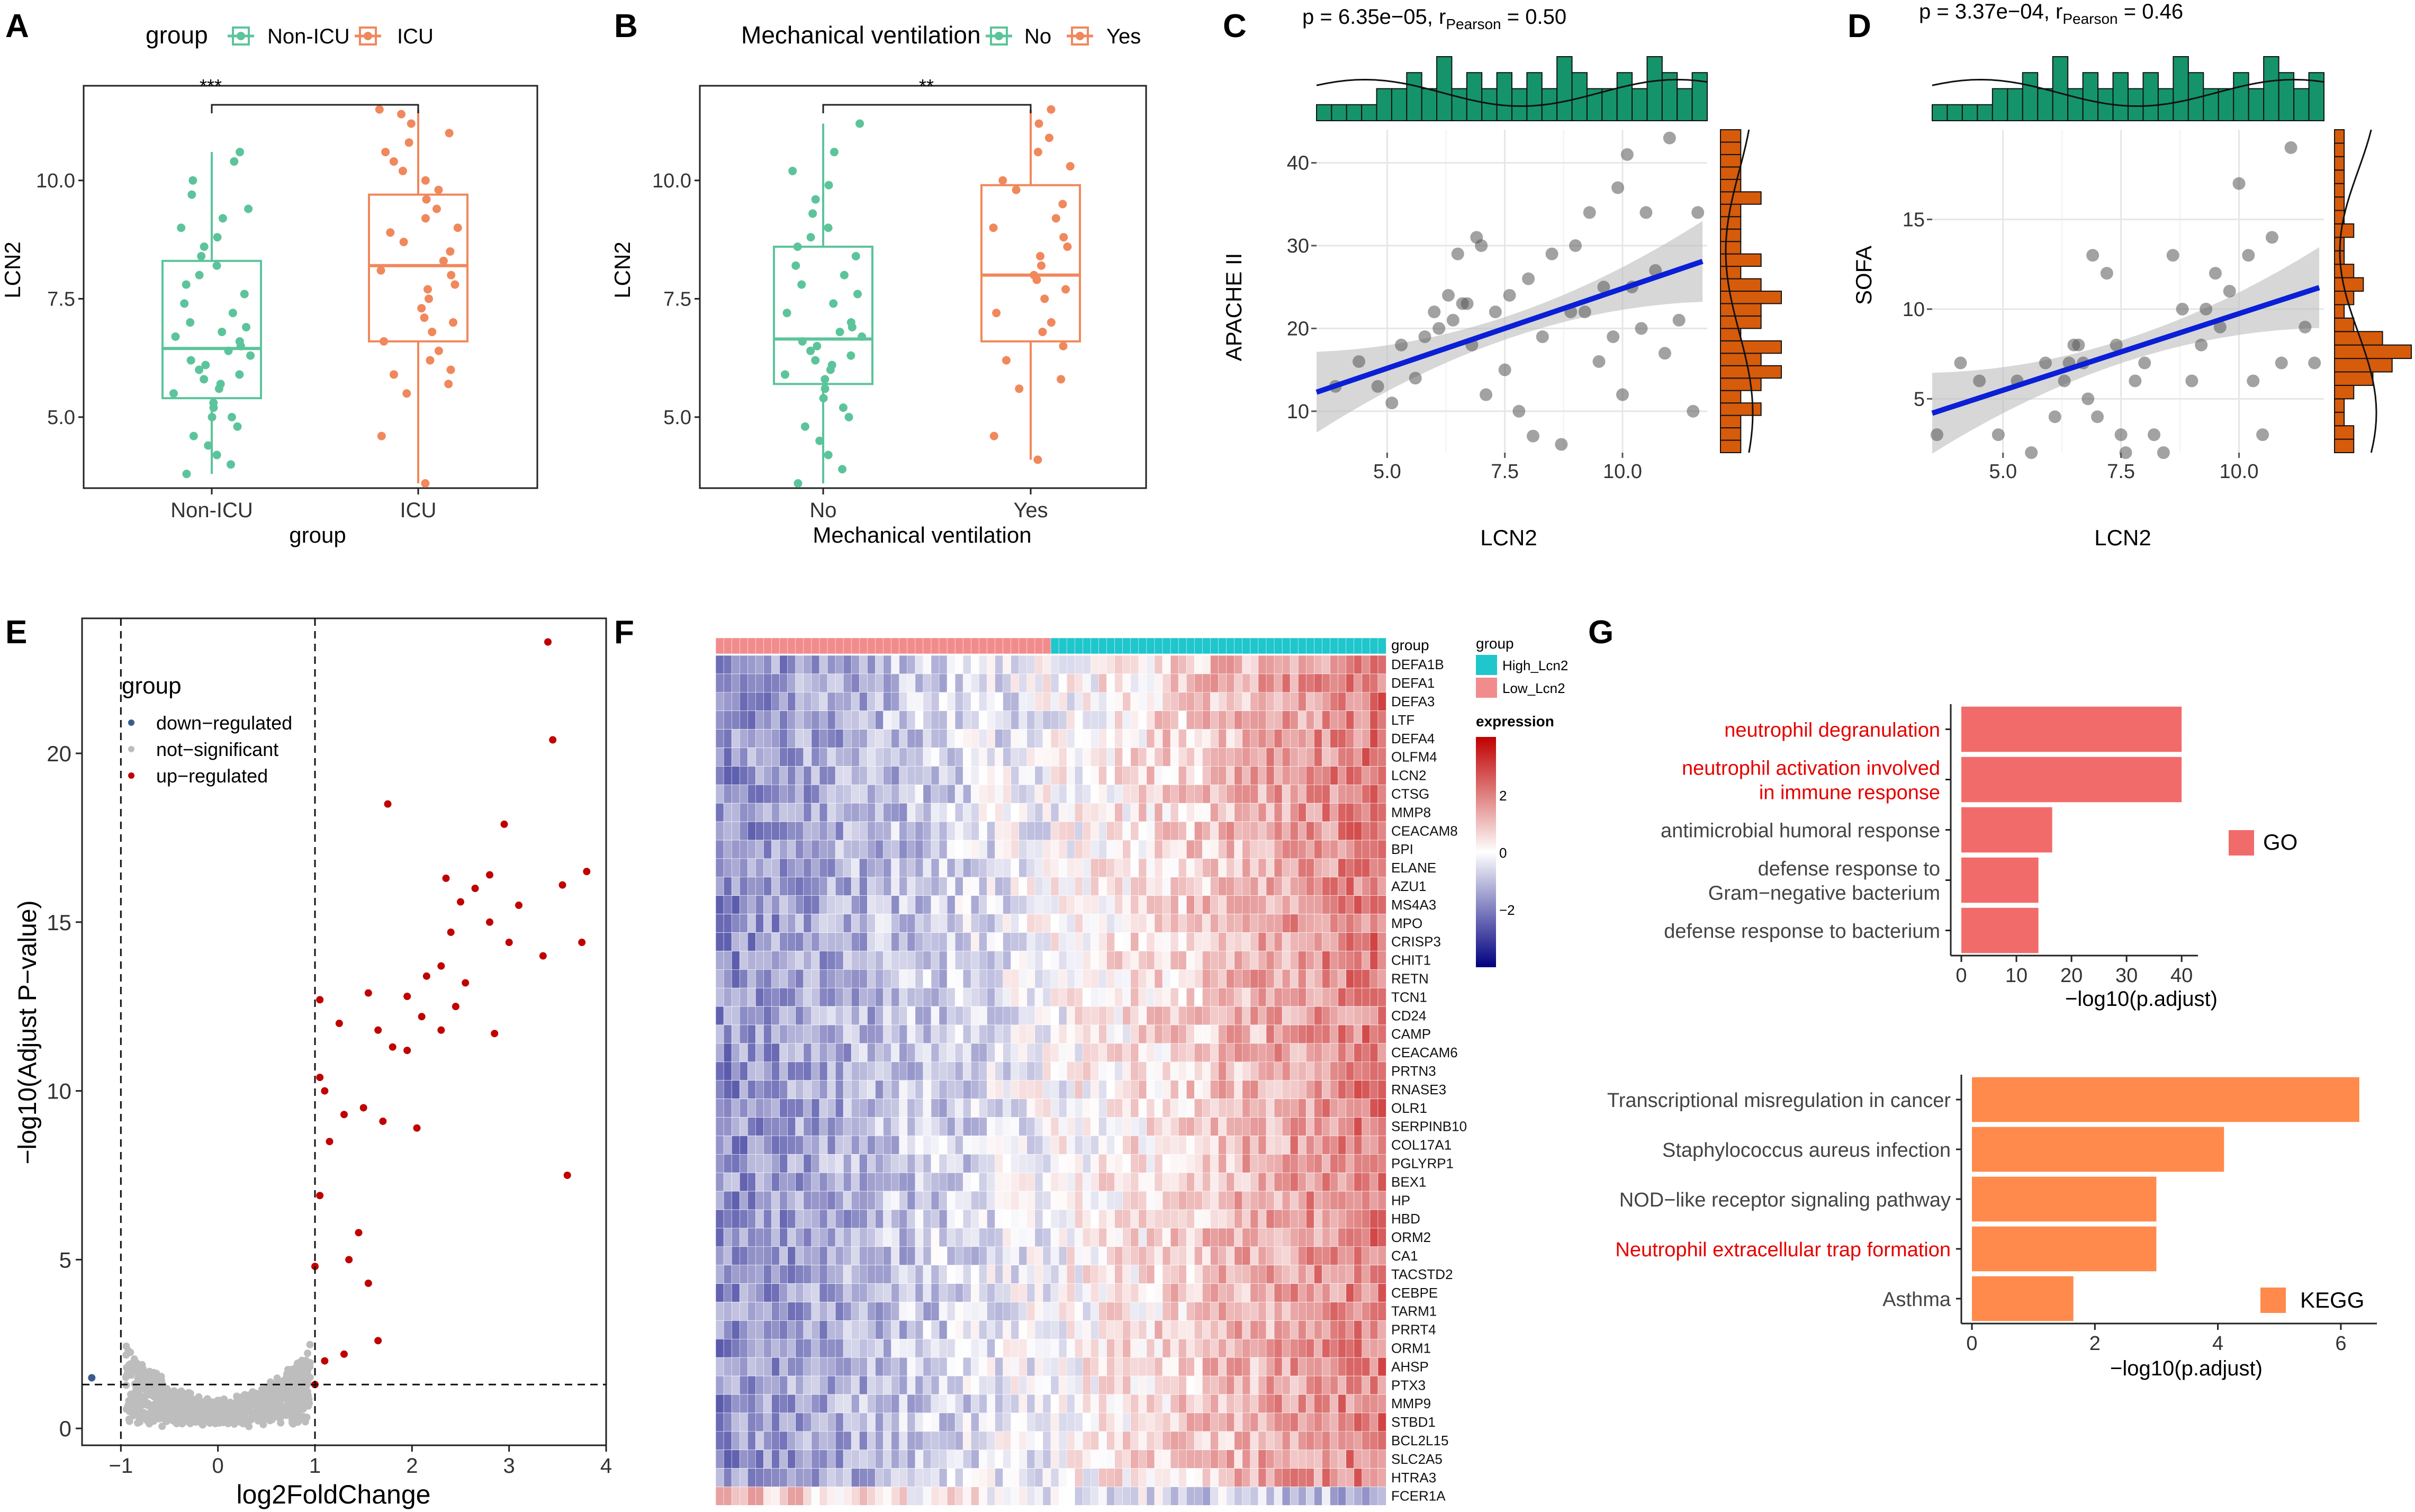 The image size is (2415, 1512). What do you see at coordinates (1731, 136) in the screenshot?
I see `panel-c-right-hist-bar` at bounding box center [1731, 136].